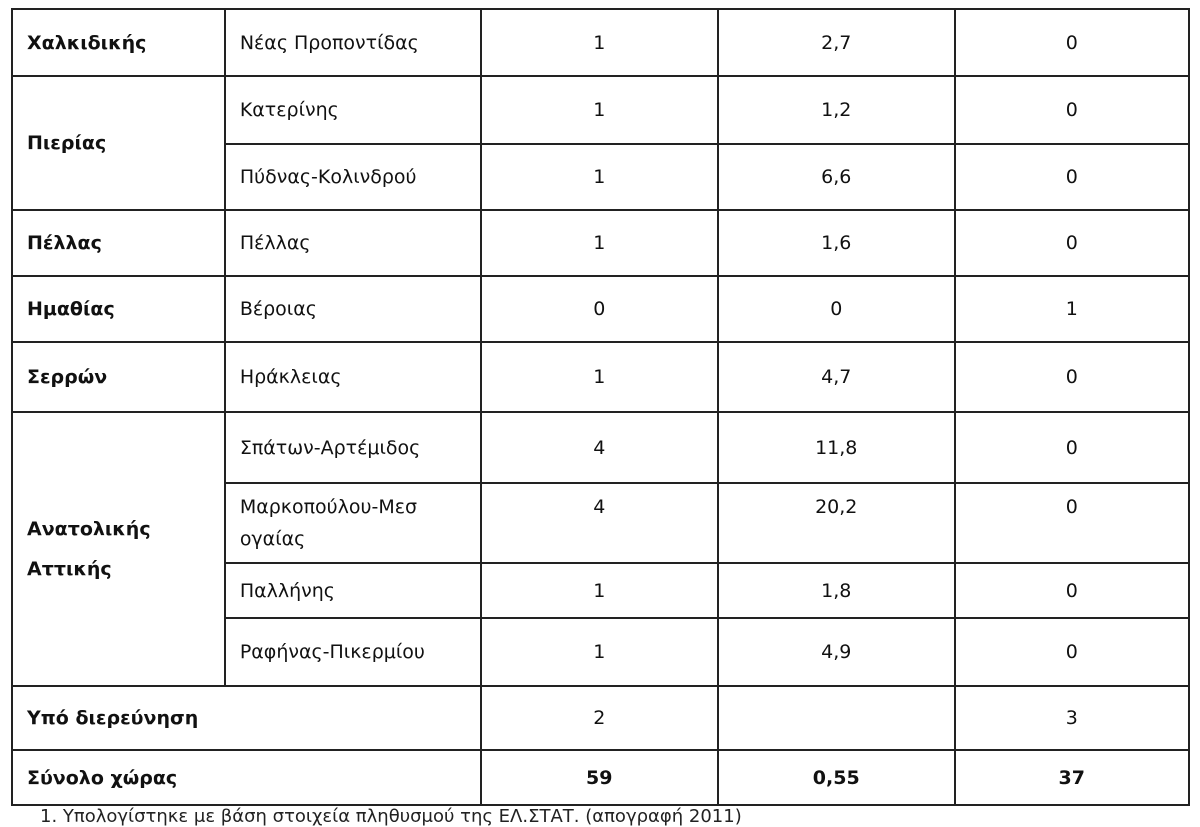 This screenshot has width=1200, height=827. Describe the element at coordinates (352, 377) in the screenshot. I see `municipality-cell: Ηράκλειας` at that location.